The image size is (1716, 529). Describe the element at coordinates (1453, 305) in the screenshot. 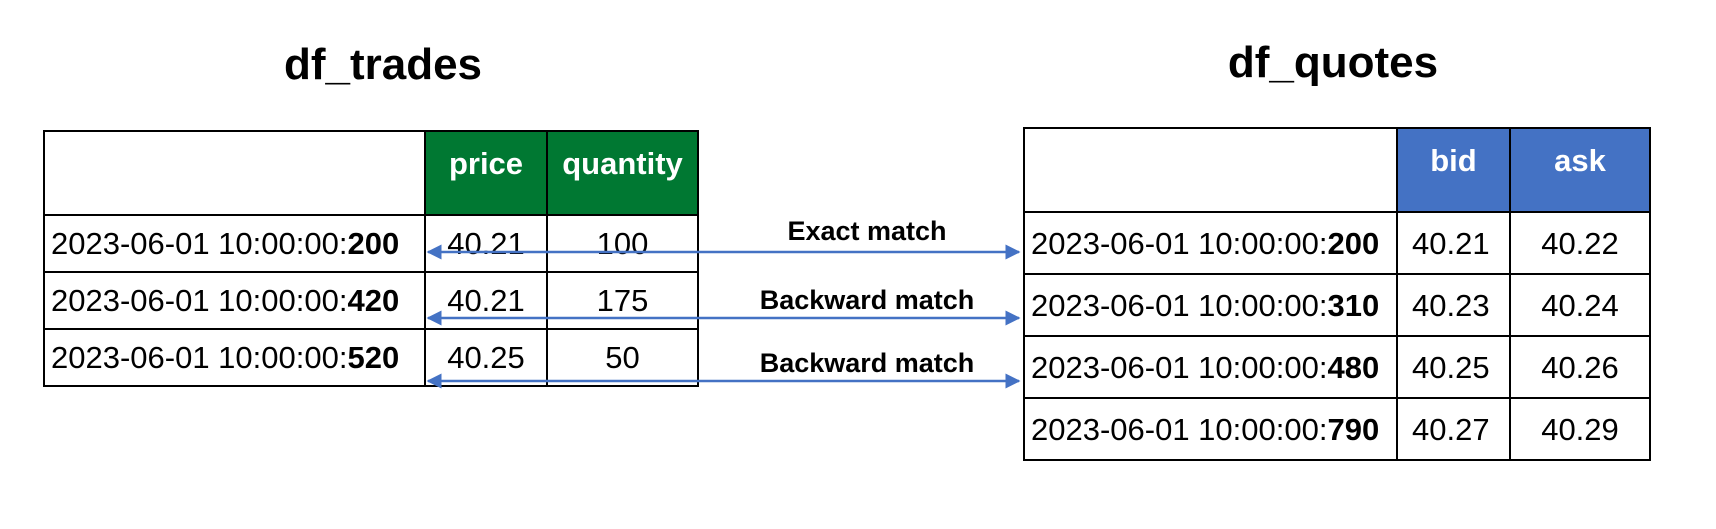

I see `quote-bid: 40.23` at that location.